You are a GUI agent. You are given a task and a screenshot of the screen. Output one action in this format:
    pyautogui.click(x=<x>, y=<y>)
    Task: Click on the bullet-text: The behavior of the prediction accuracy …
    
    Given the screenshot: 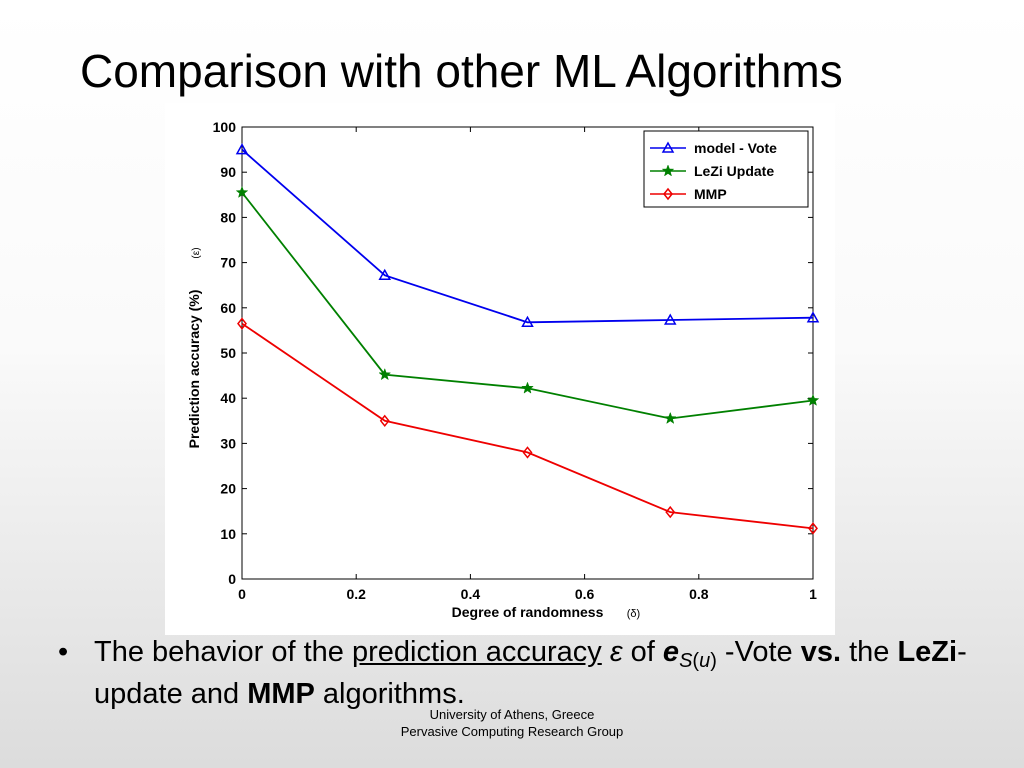 What is the action you would take?
    pyautogui.click(x=546, y=673)
    